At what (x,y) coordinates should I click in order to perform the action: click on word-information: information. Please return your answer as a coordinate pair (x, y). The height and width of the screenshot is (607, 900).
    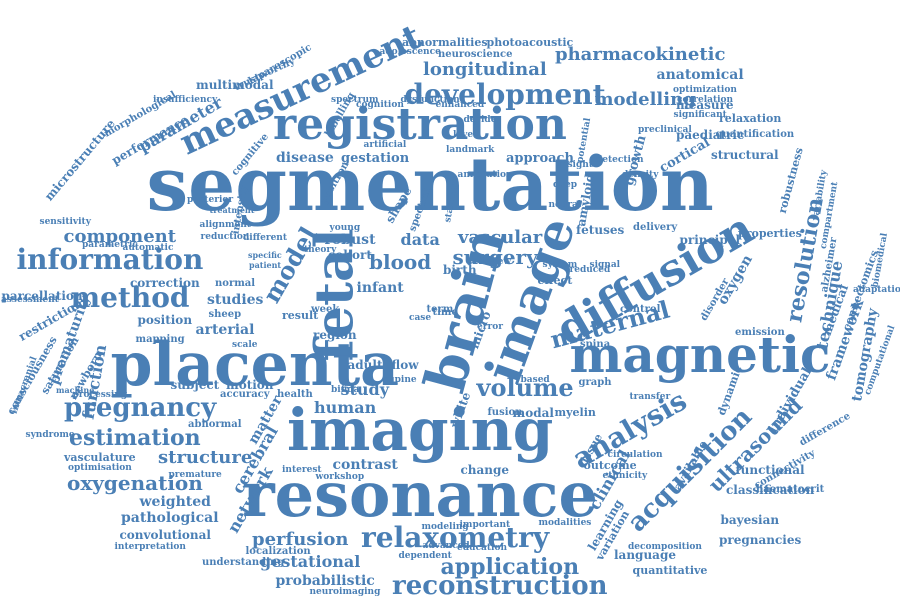
    Looking at the image, I should click on (110, 259).